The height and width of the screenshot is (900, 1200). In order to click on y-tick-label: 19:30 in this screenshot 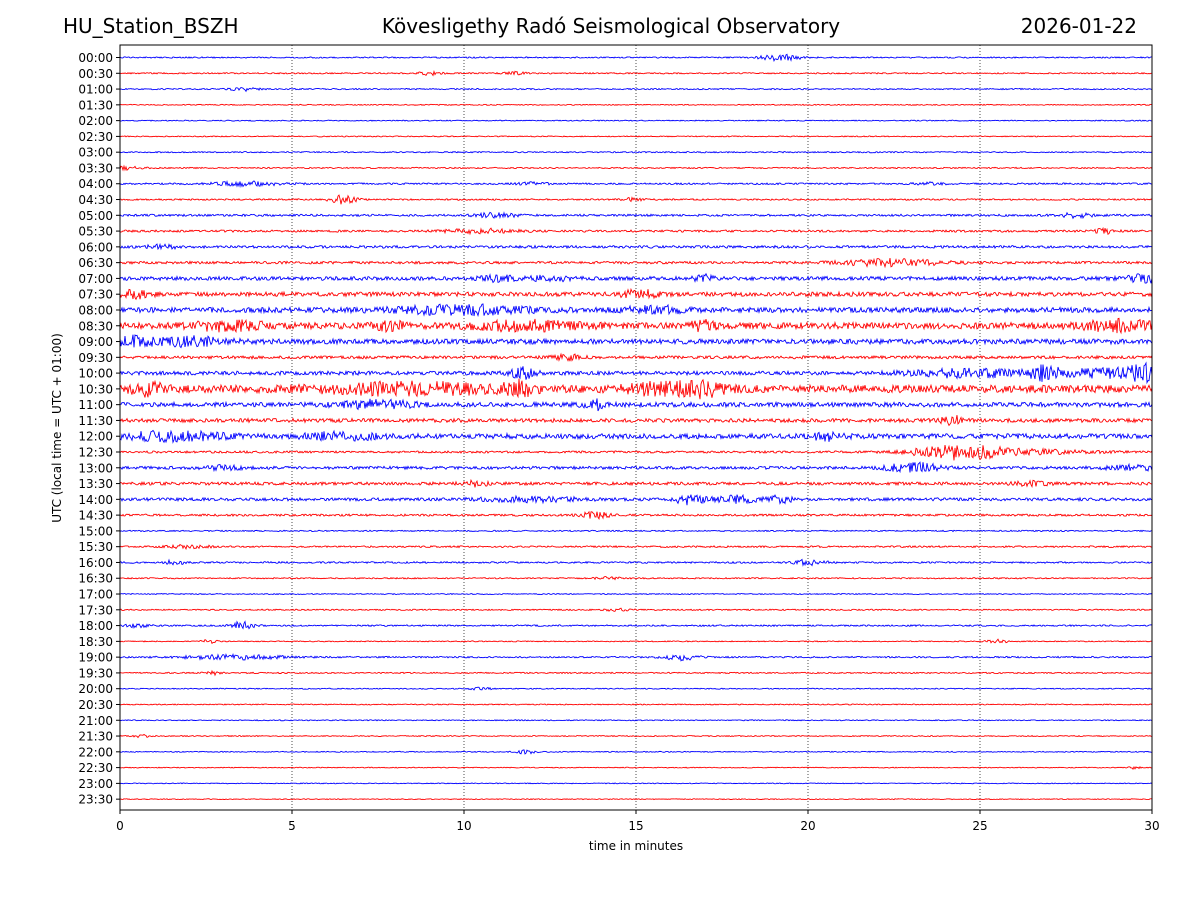, I will do `click(95, 673)`.